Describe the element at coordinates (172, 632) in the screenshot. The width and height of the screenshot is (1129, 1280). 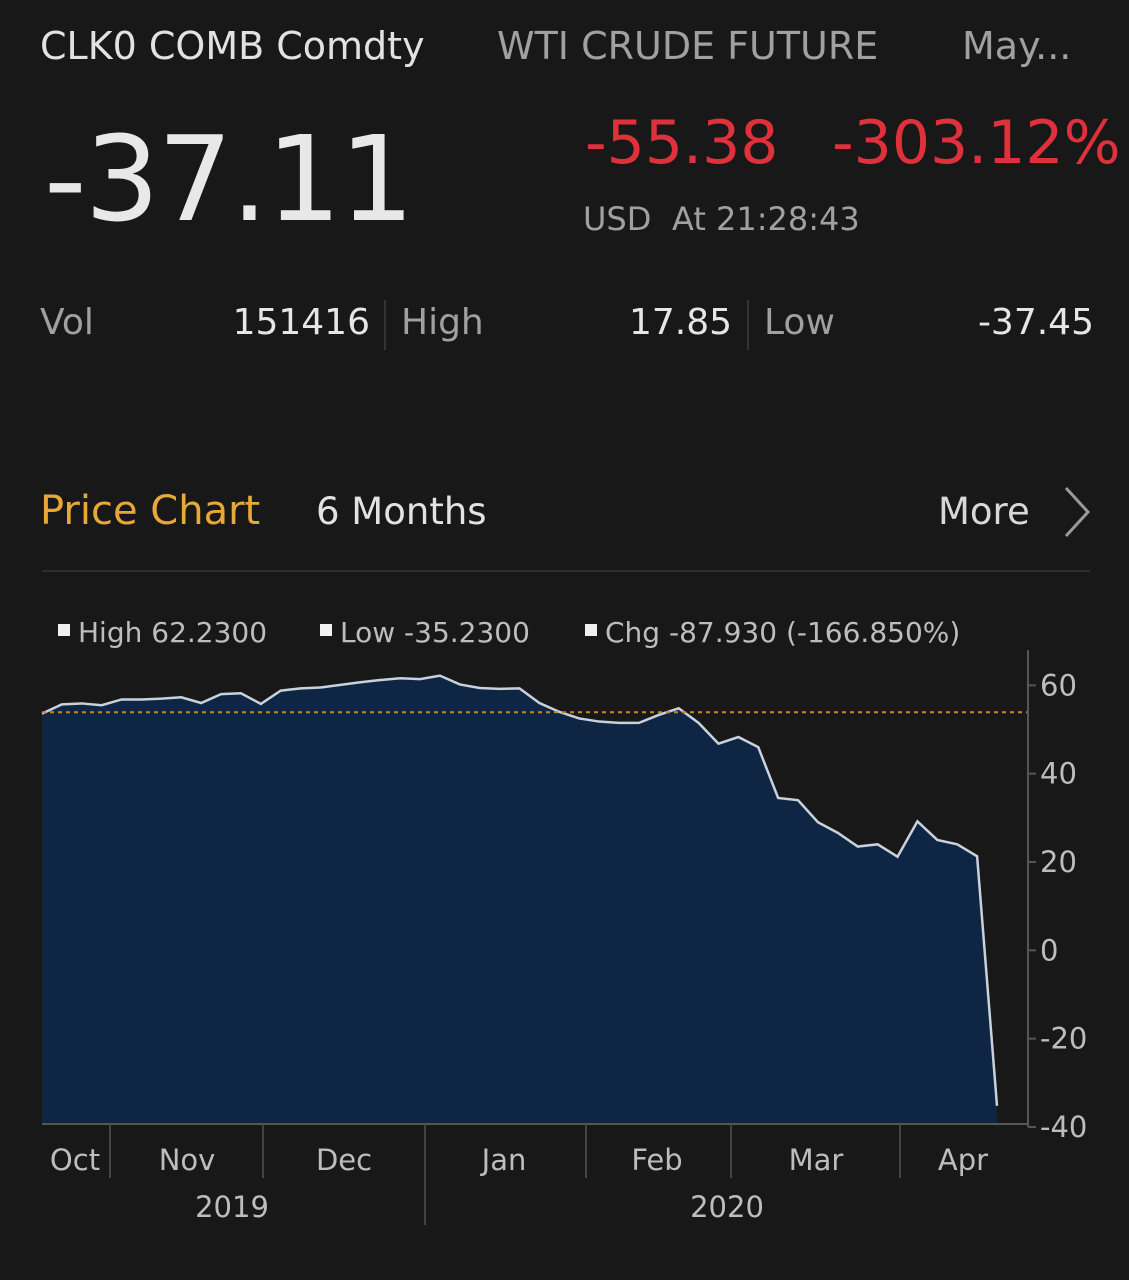
I see `legend-label: High 62.2300` at that location.